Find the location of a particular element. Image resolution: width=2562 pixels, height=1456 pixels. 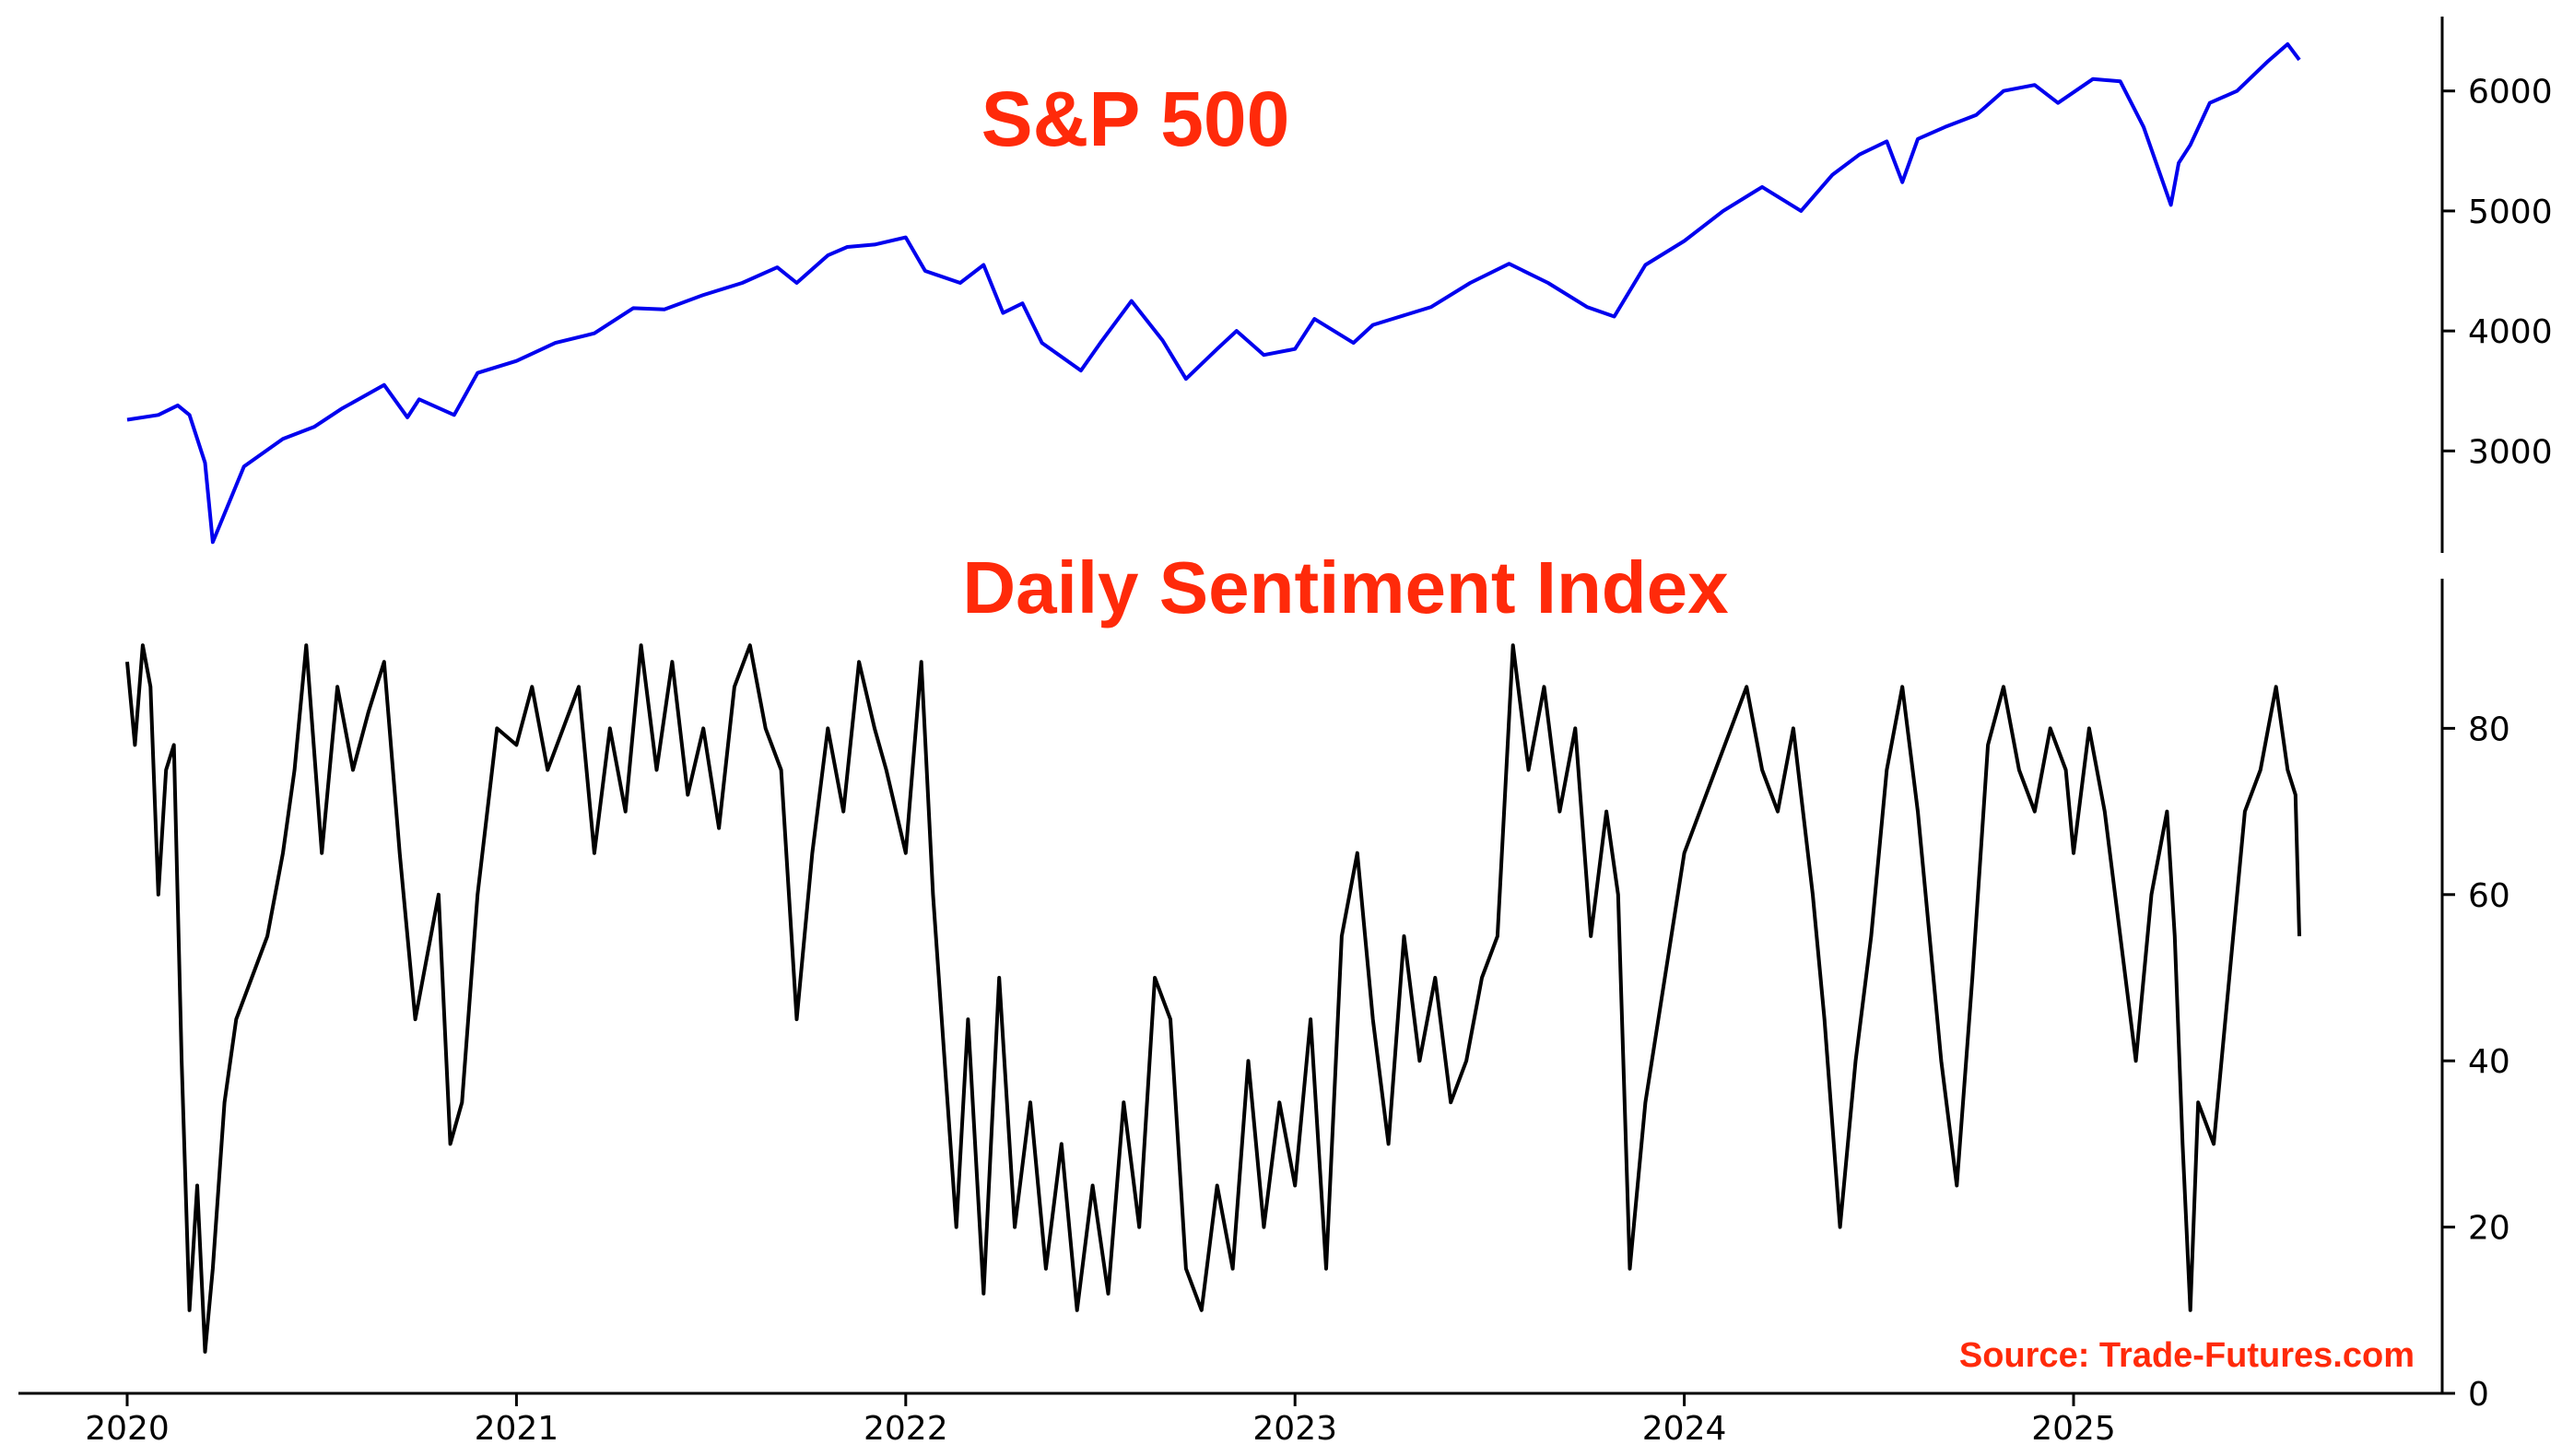

x-tick-label: 2025 is located at coordinates (2074, 1429).